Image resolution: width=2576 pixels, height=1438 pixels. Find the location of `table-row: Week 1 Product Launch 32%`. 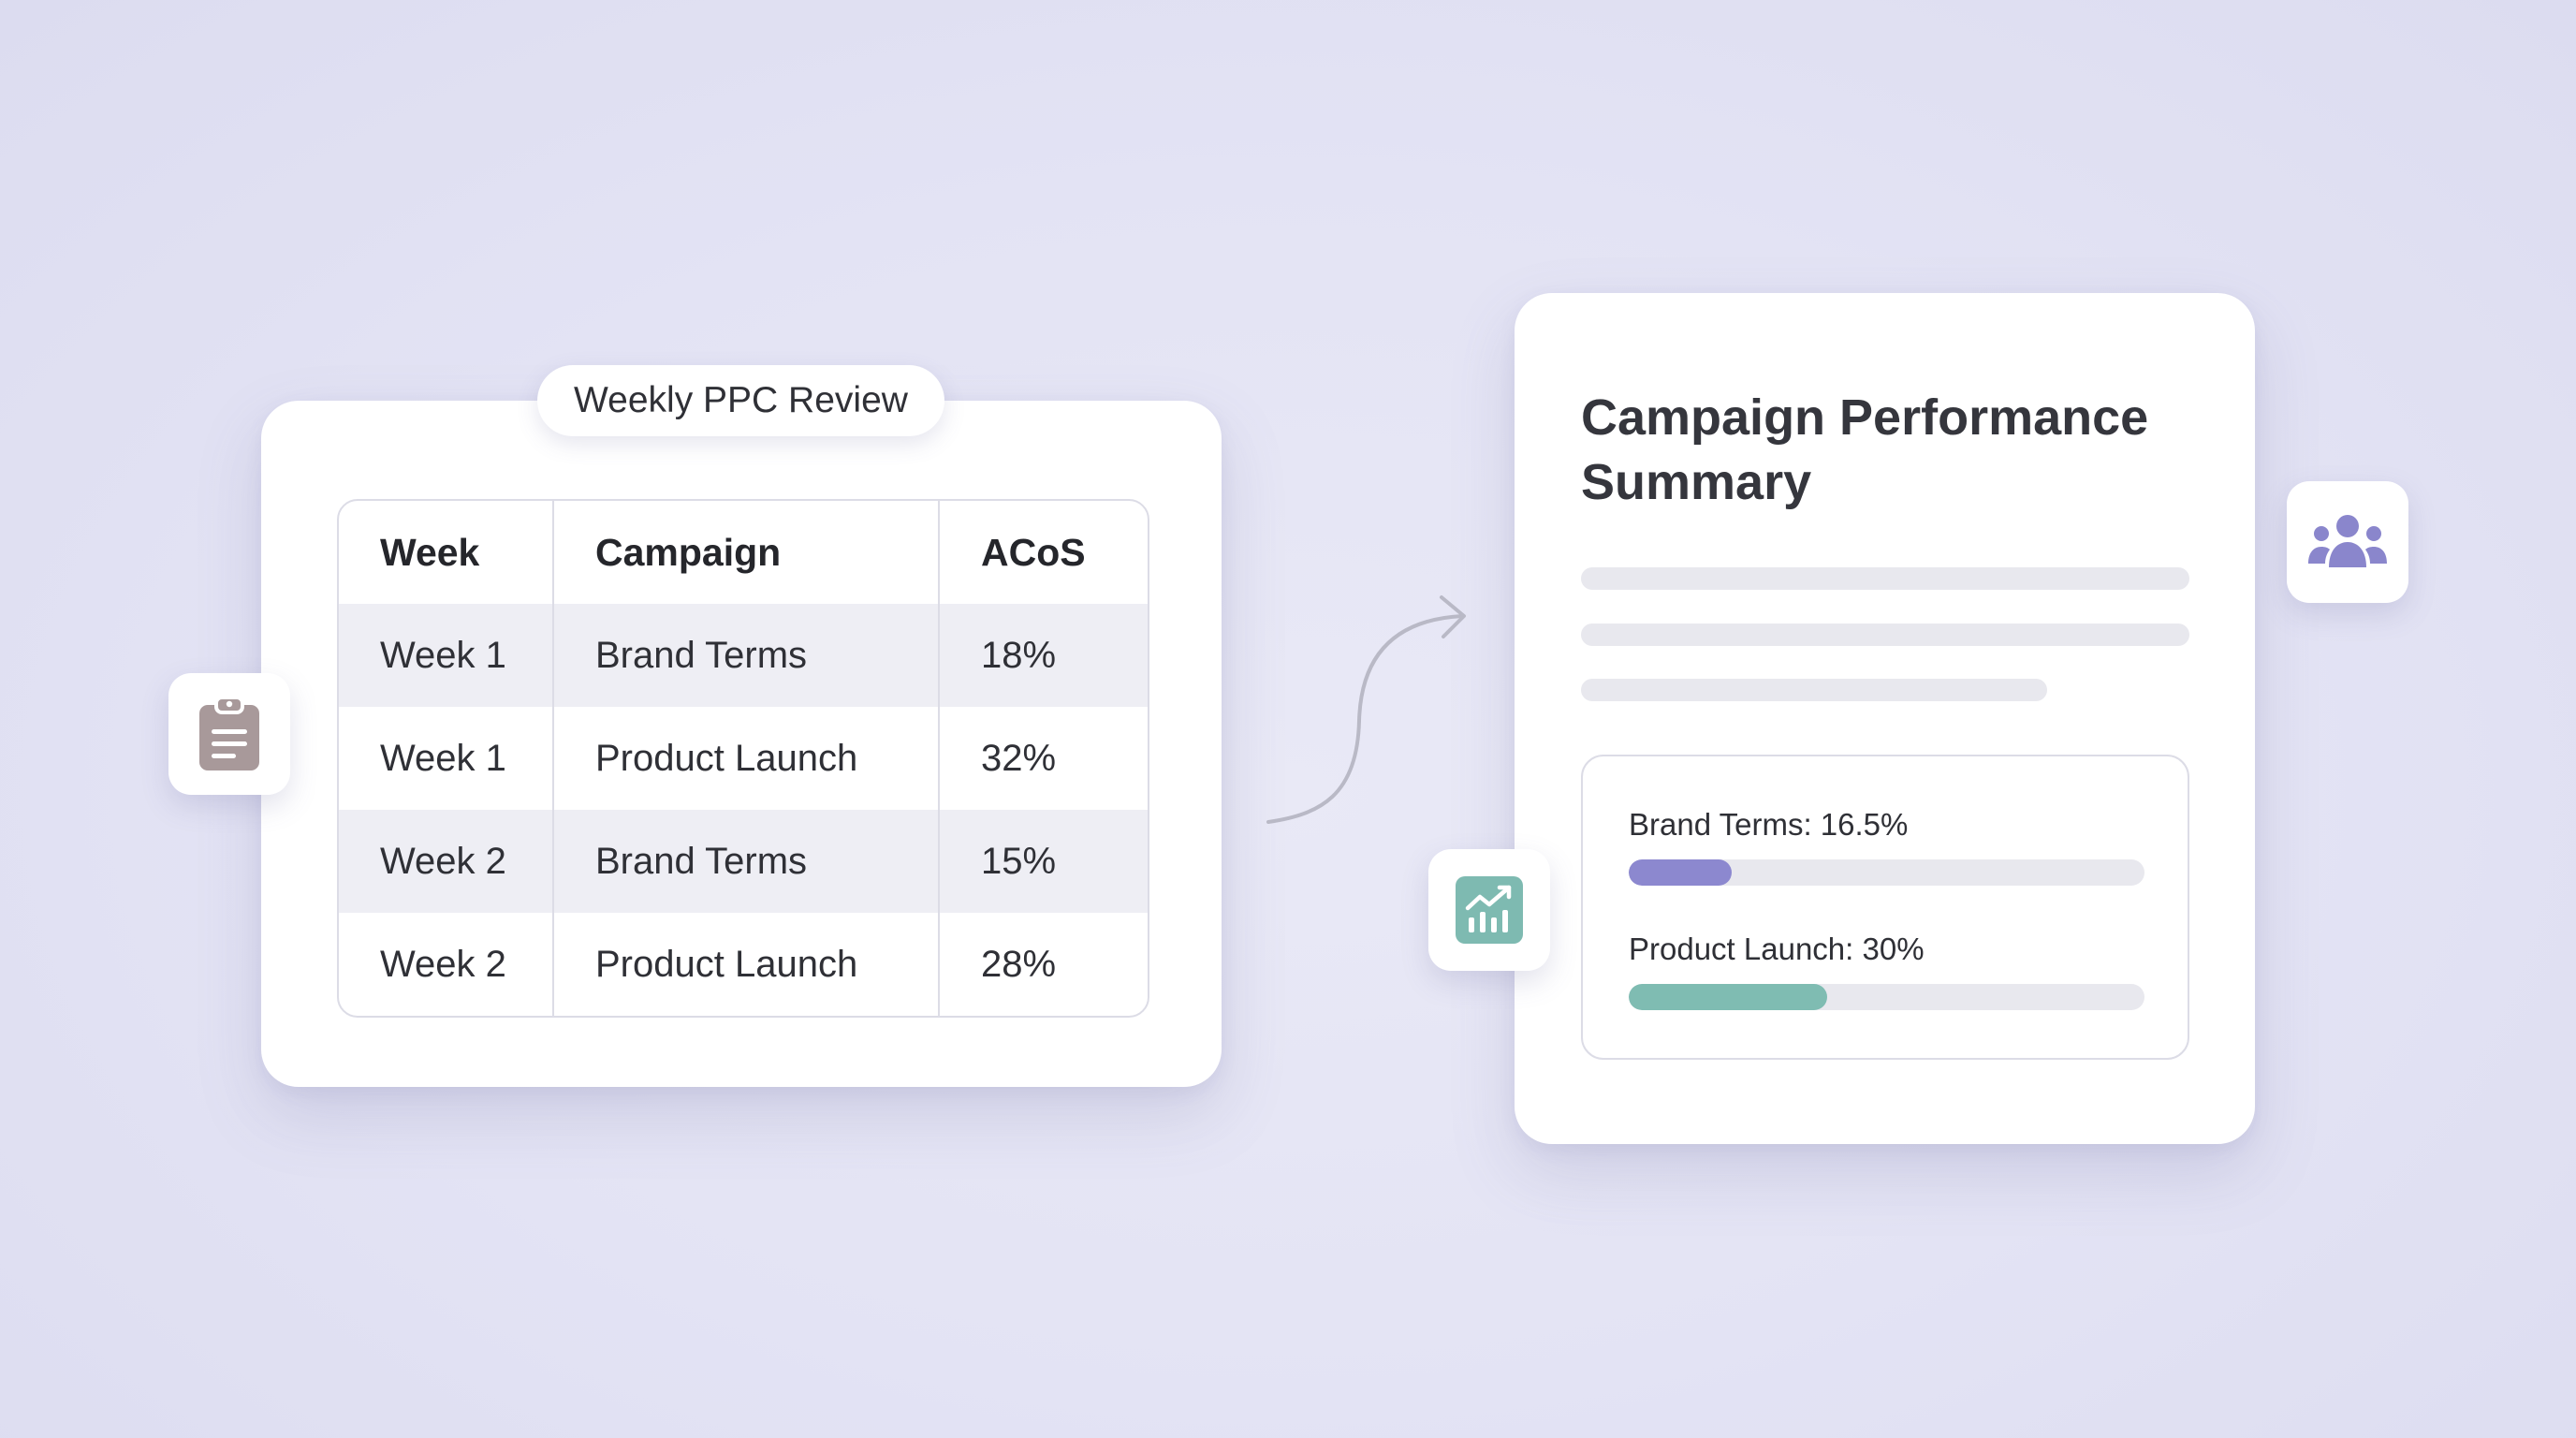

table-row: Week 1 Product Launch 32% is located at coordinates (743, 758).